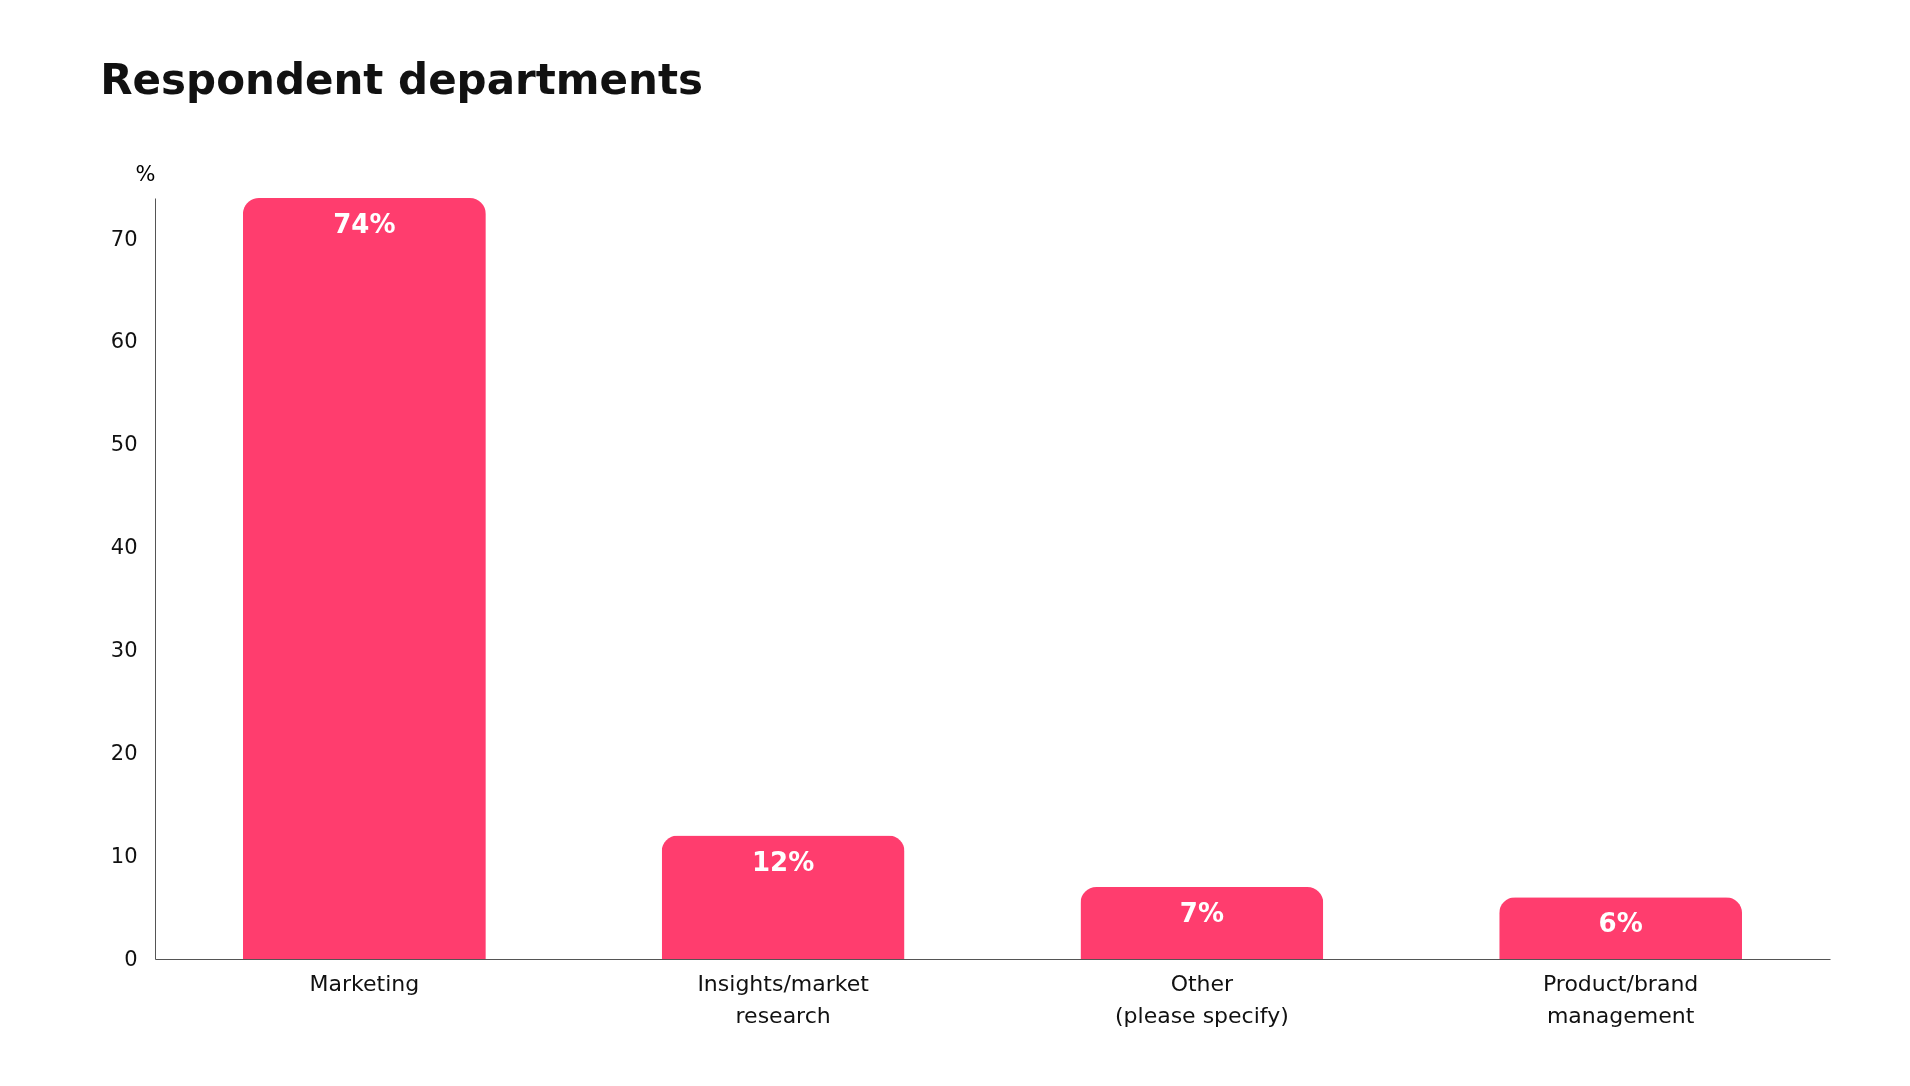 This screenshot has height=1086, width=1910. Describe the element at coordinates (124, 855) in the screenshot. I see `y-tick-label: 10` at that location.